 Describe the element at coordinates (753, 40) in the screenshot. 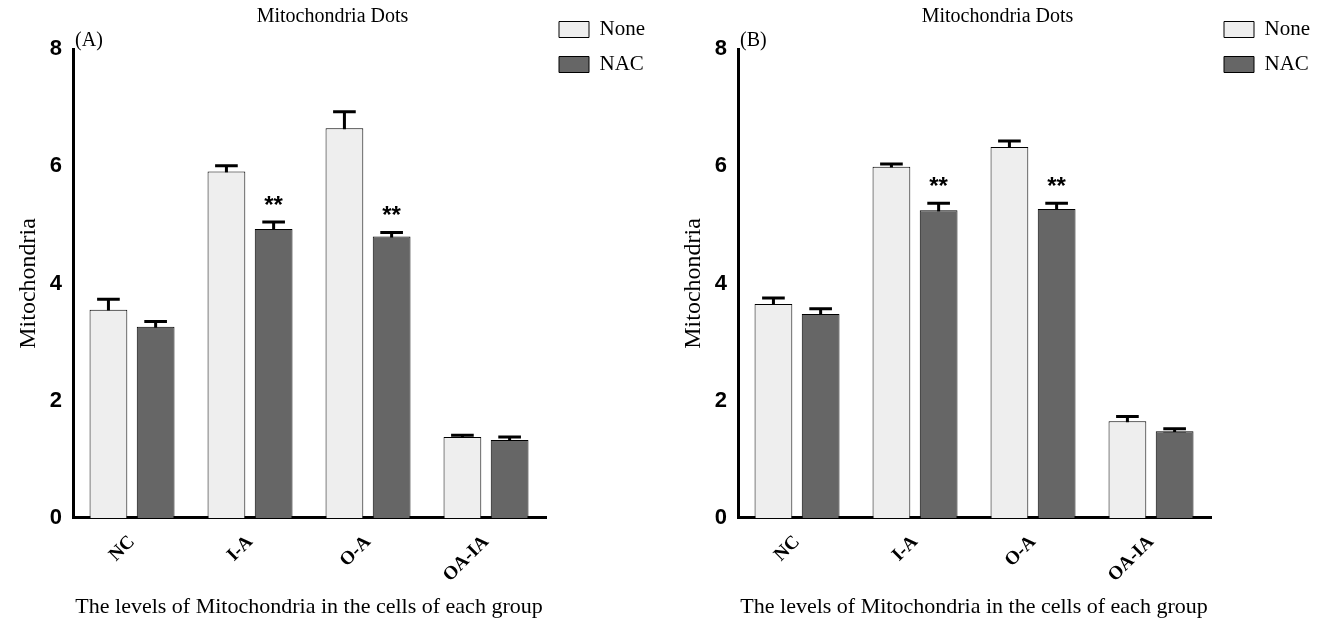

I see `annotation: (B)` at that location.